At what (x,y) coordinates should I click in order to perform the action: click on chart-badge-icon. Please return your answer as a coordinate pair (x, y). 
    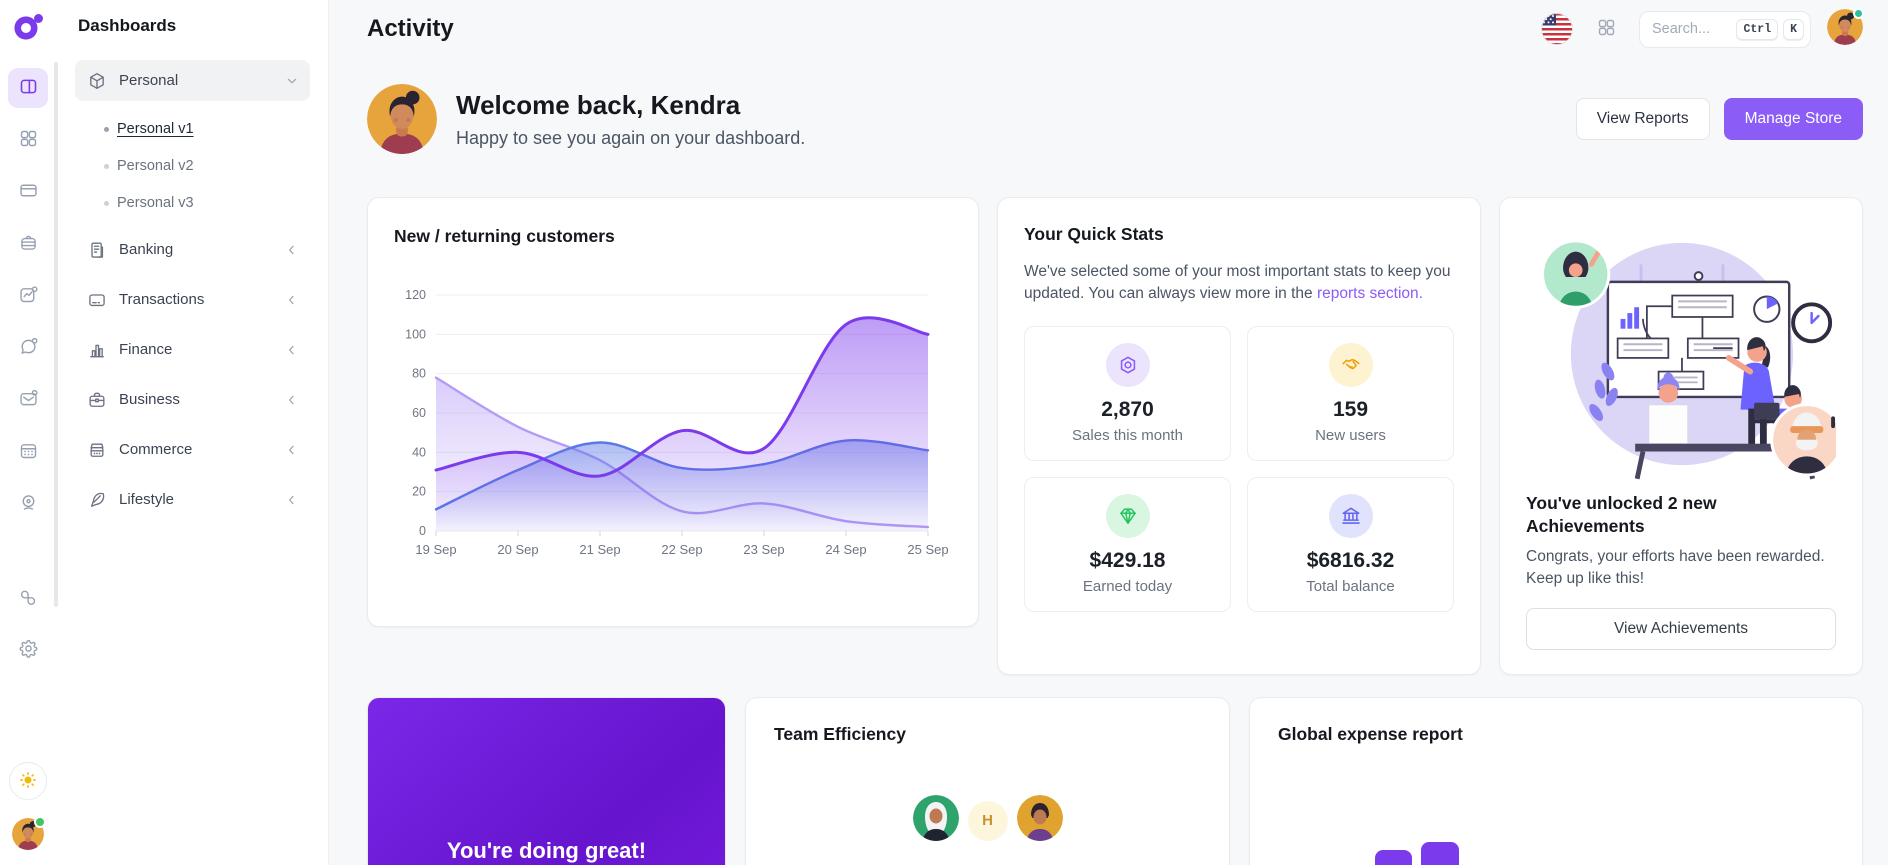
    Looking at the image, I should click on (28, 296).